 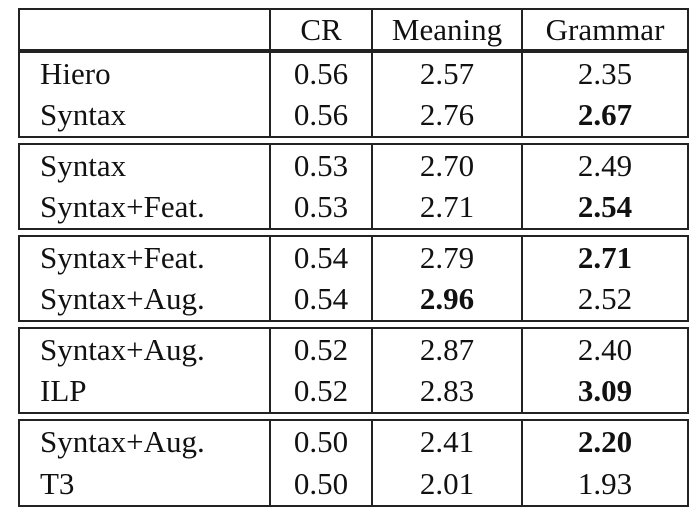 I want to click on grammar-cell-best: 2.20, so click(x=605, y=441).